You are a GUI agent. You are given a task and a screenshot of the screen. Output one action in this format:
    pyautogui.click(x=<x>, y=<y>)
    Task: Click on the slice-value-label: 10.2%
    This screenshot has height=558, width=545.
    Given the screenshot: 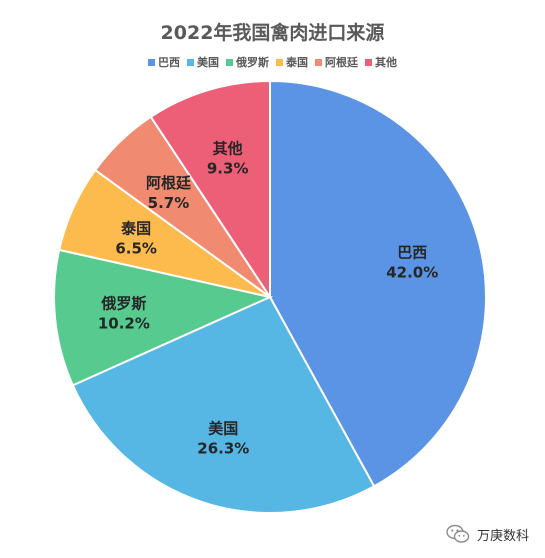 What is the action you would take?
    pyautogui.click(x=124, y=324)
    